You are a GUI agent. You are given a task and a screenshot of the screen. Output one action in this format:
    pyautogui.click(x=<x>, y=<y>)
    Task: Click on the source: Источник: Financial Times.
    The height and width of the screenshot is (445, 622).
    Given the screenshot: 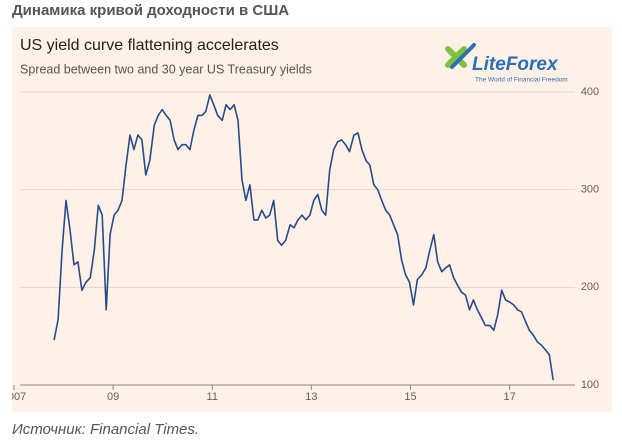 What is the action you would take?
    pyautogui.click(x=106, y=429)
    